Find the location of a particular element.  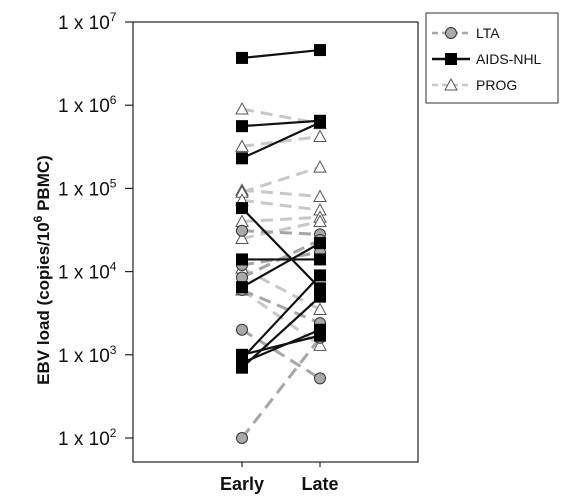

series-lta is located at coordinates (281, 334).